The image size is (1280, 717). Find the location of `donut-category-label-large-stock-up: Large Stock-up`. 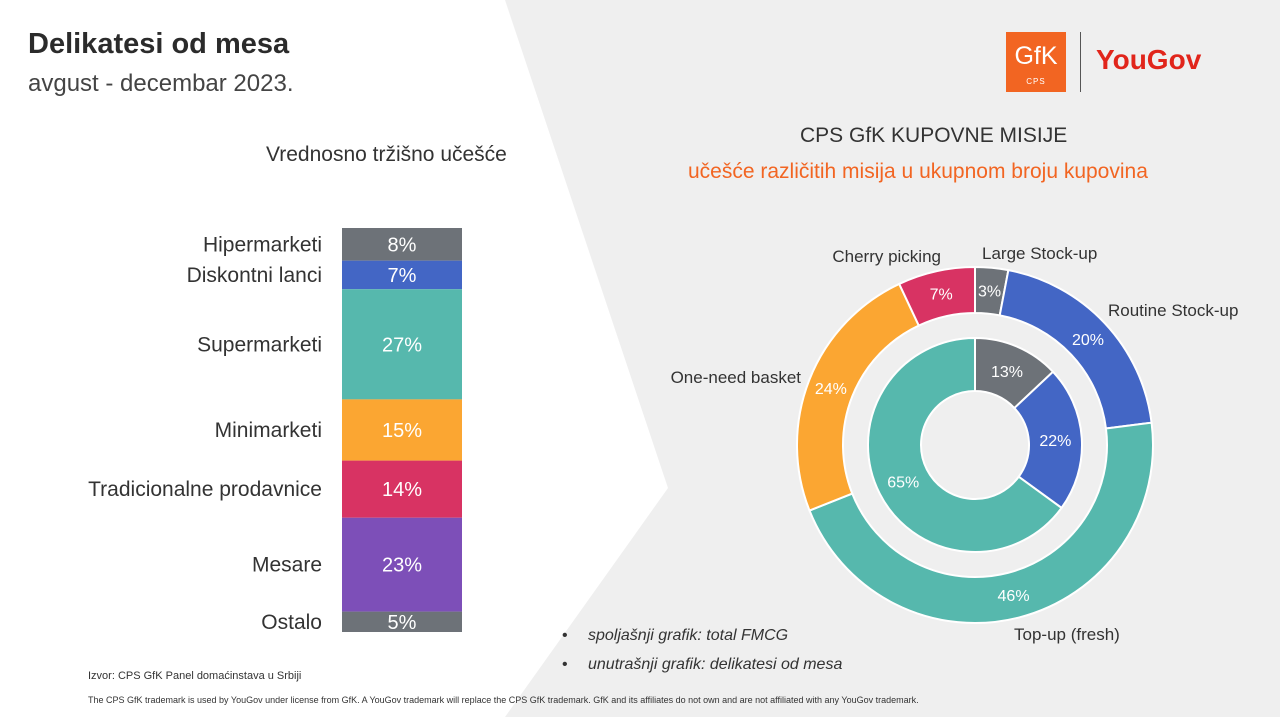

donut-category-label-large-stock-up: Large Stock-up is located at coordinates (1039, 253).